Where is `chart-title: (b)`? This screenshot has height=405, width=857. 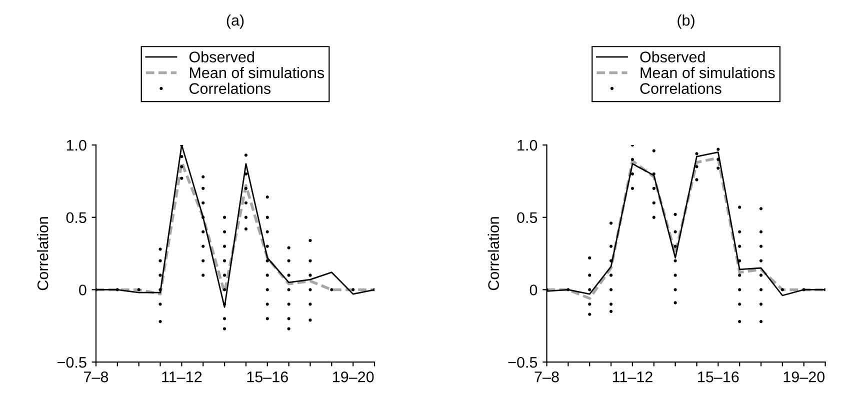 chart-title: (b) is located at coordinates (686, 21).